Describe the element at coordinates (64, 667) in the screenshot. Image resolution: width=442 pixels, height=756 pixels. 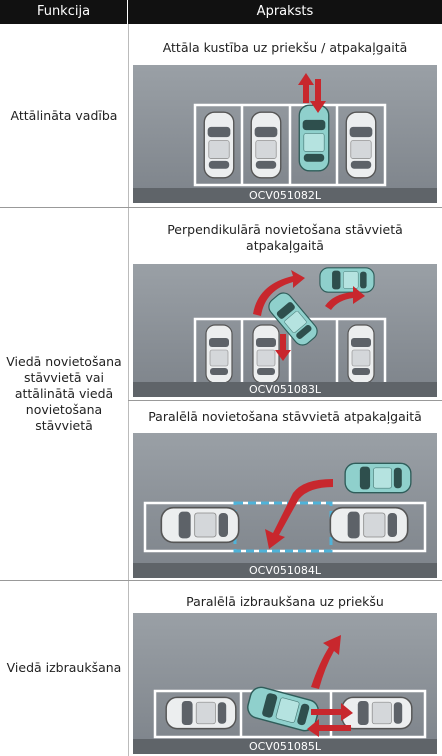
I see `function-label: Viedā izbraukšana` at that location.